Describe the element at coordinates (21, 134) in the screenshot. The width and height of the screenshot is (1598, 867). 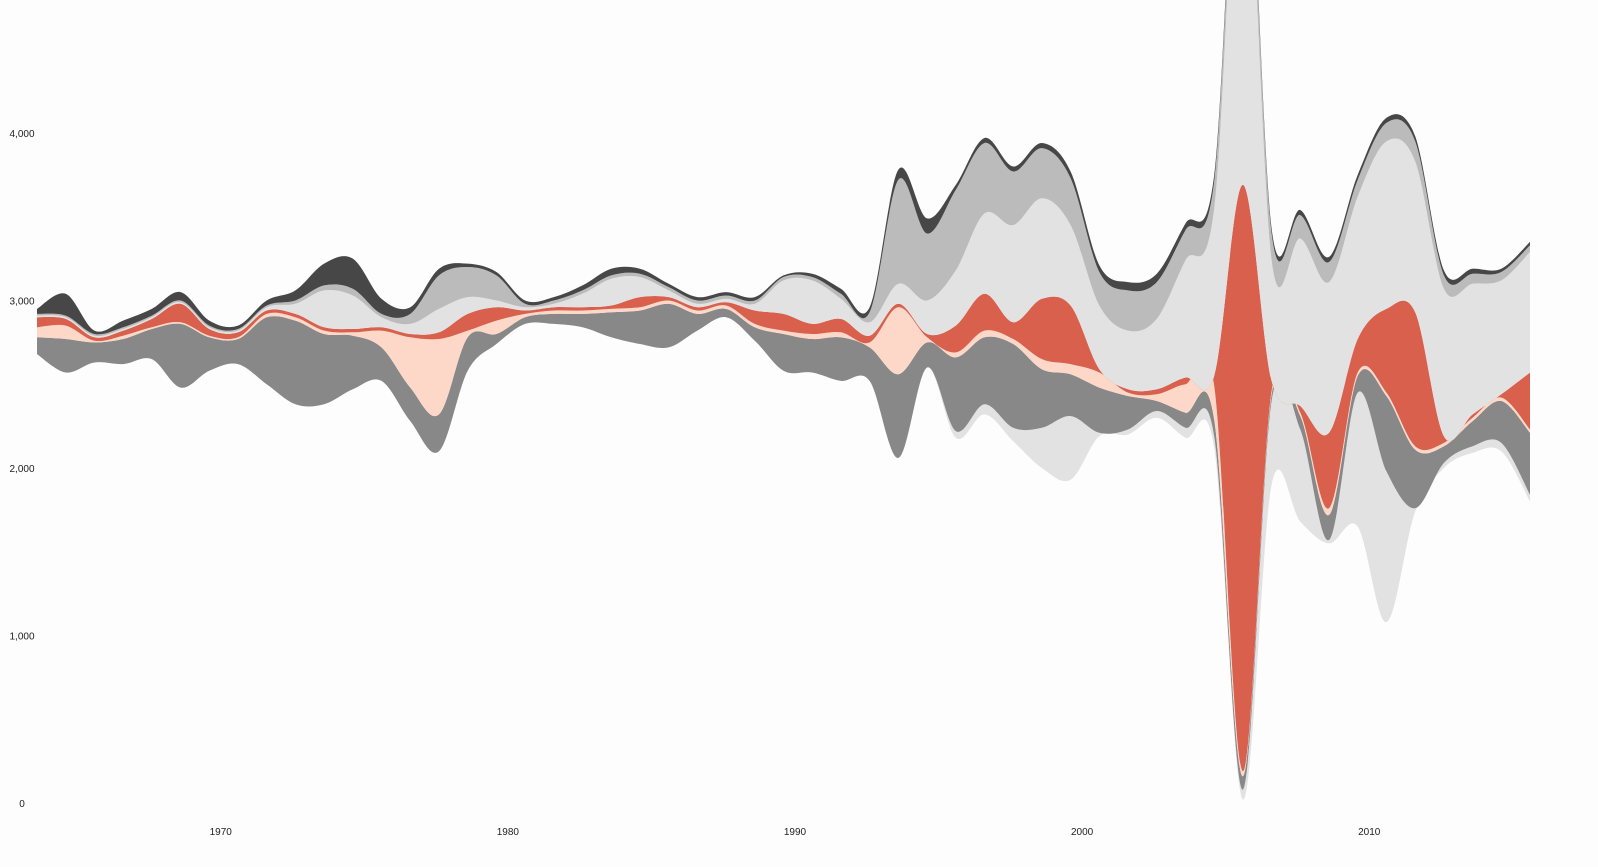
I see `y-tick-label: 4,000` at that location.